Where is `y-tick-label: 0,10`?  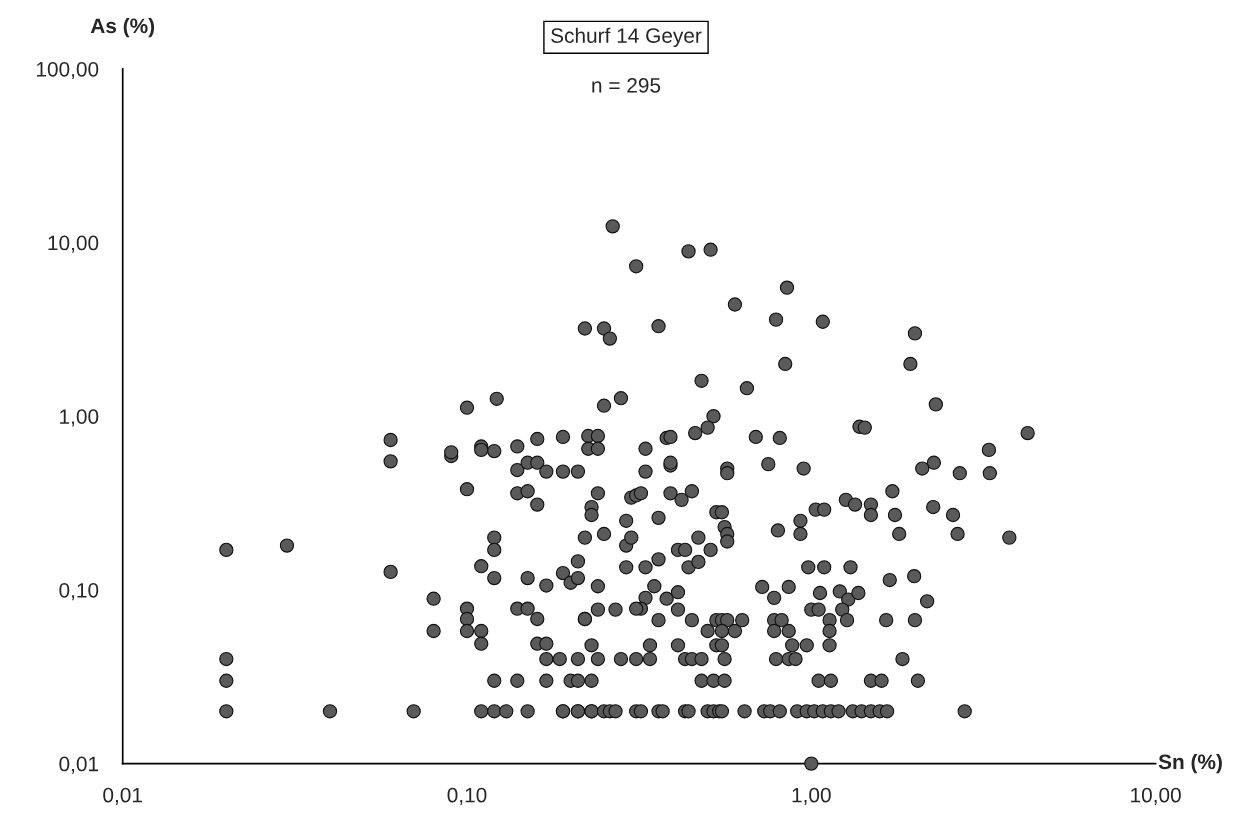
y-tick-label: 0,10 is located at coordinates (79, 591).